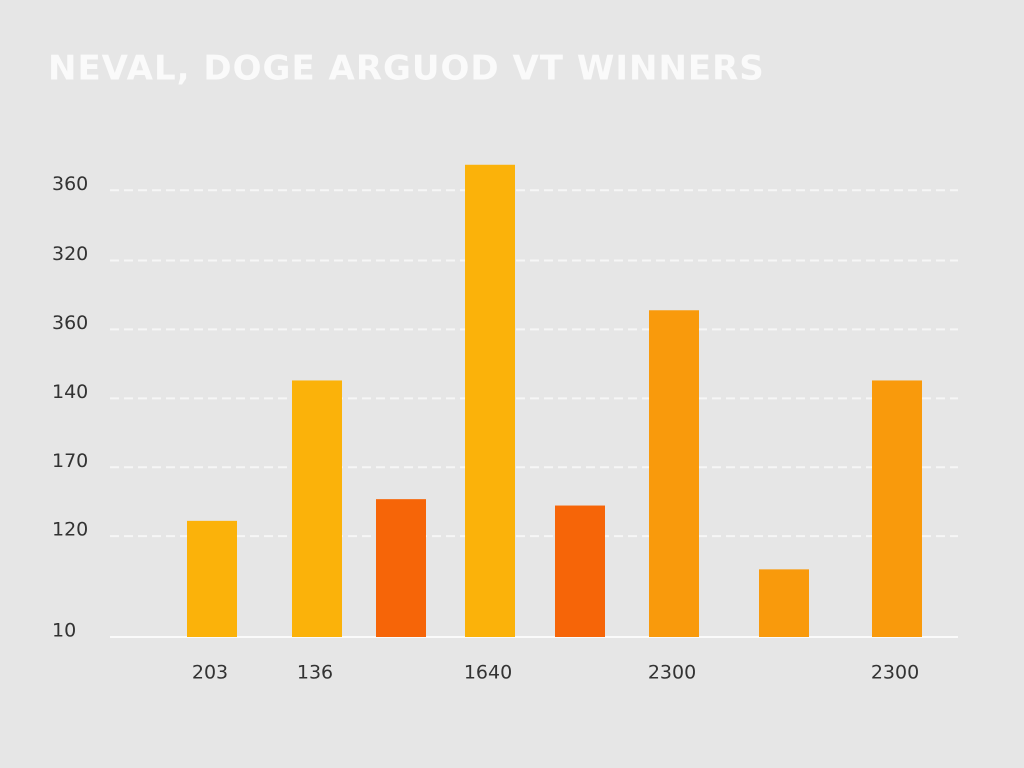 Image resolution: width=1024 pixels, height=768 pixels. What do you see at coordinates (315, 673) in the screenshot?
I see `x-tick-label: 136` at bounding box center [315, 673].